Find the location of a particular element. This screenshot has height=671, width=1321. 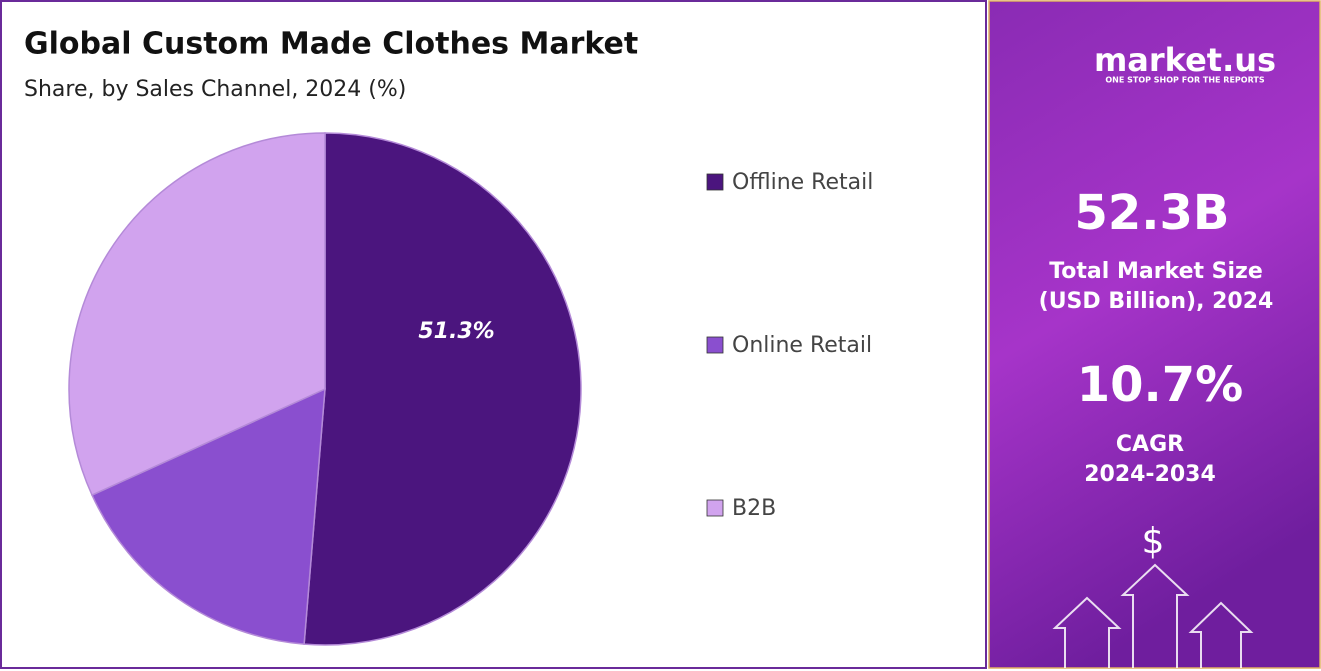

tagline: ONE STOP SHOP FOR THE REPORTS is located at coordinates (1184, 80).